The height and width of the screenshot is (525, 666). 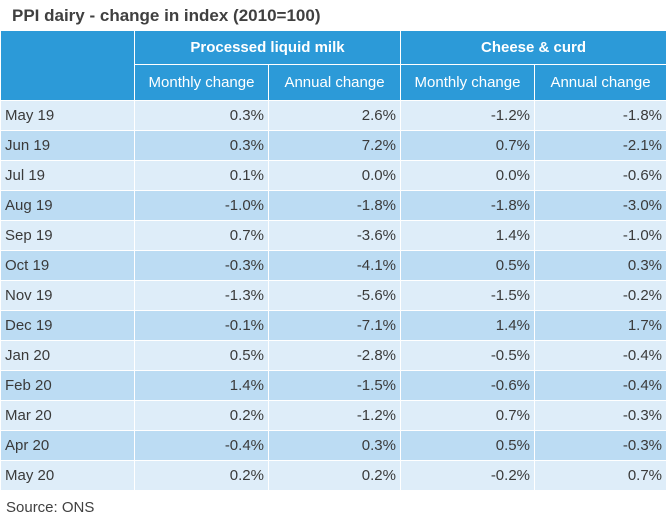 I want to click on table-row: Oct 19-0.3%-4.1%0.5%0.3%, so click(x=333, y=266).